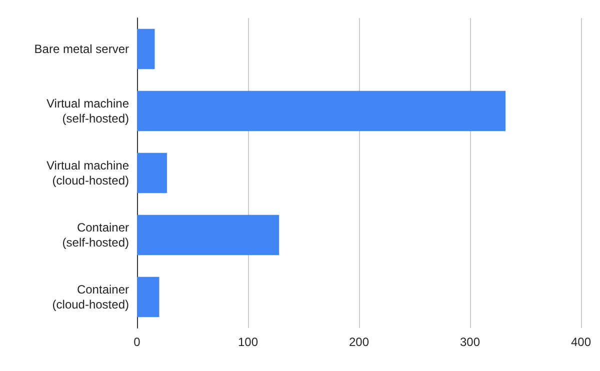 Image resolution: width=600 pixels, height=371 pixels. What do you see at coordinates (137, 342) in the screenshot?
I see `x-tick-label: 0` at bounding box center [137, 342].